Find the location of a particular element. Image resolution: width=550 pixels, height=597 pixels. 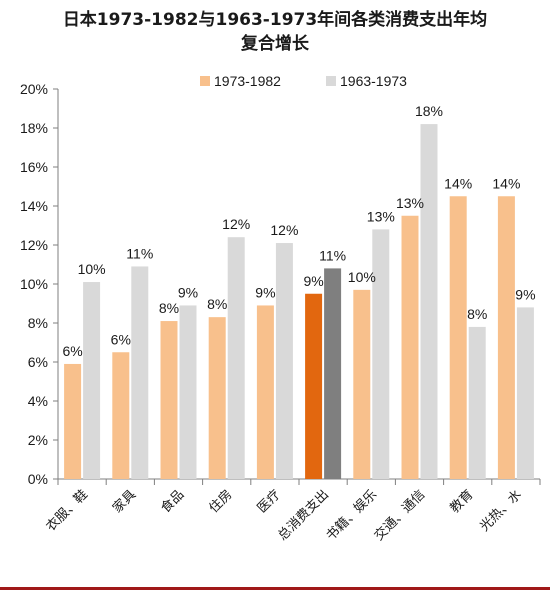

legend: 1973-1982 1963-1973 is located at coordinates (303, 81).